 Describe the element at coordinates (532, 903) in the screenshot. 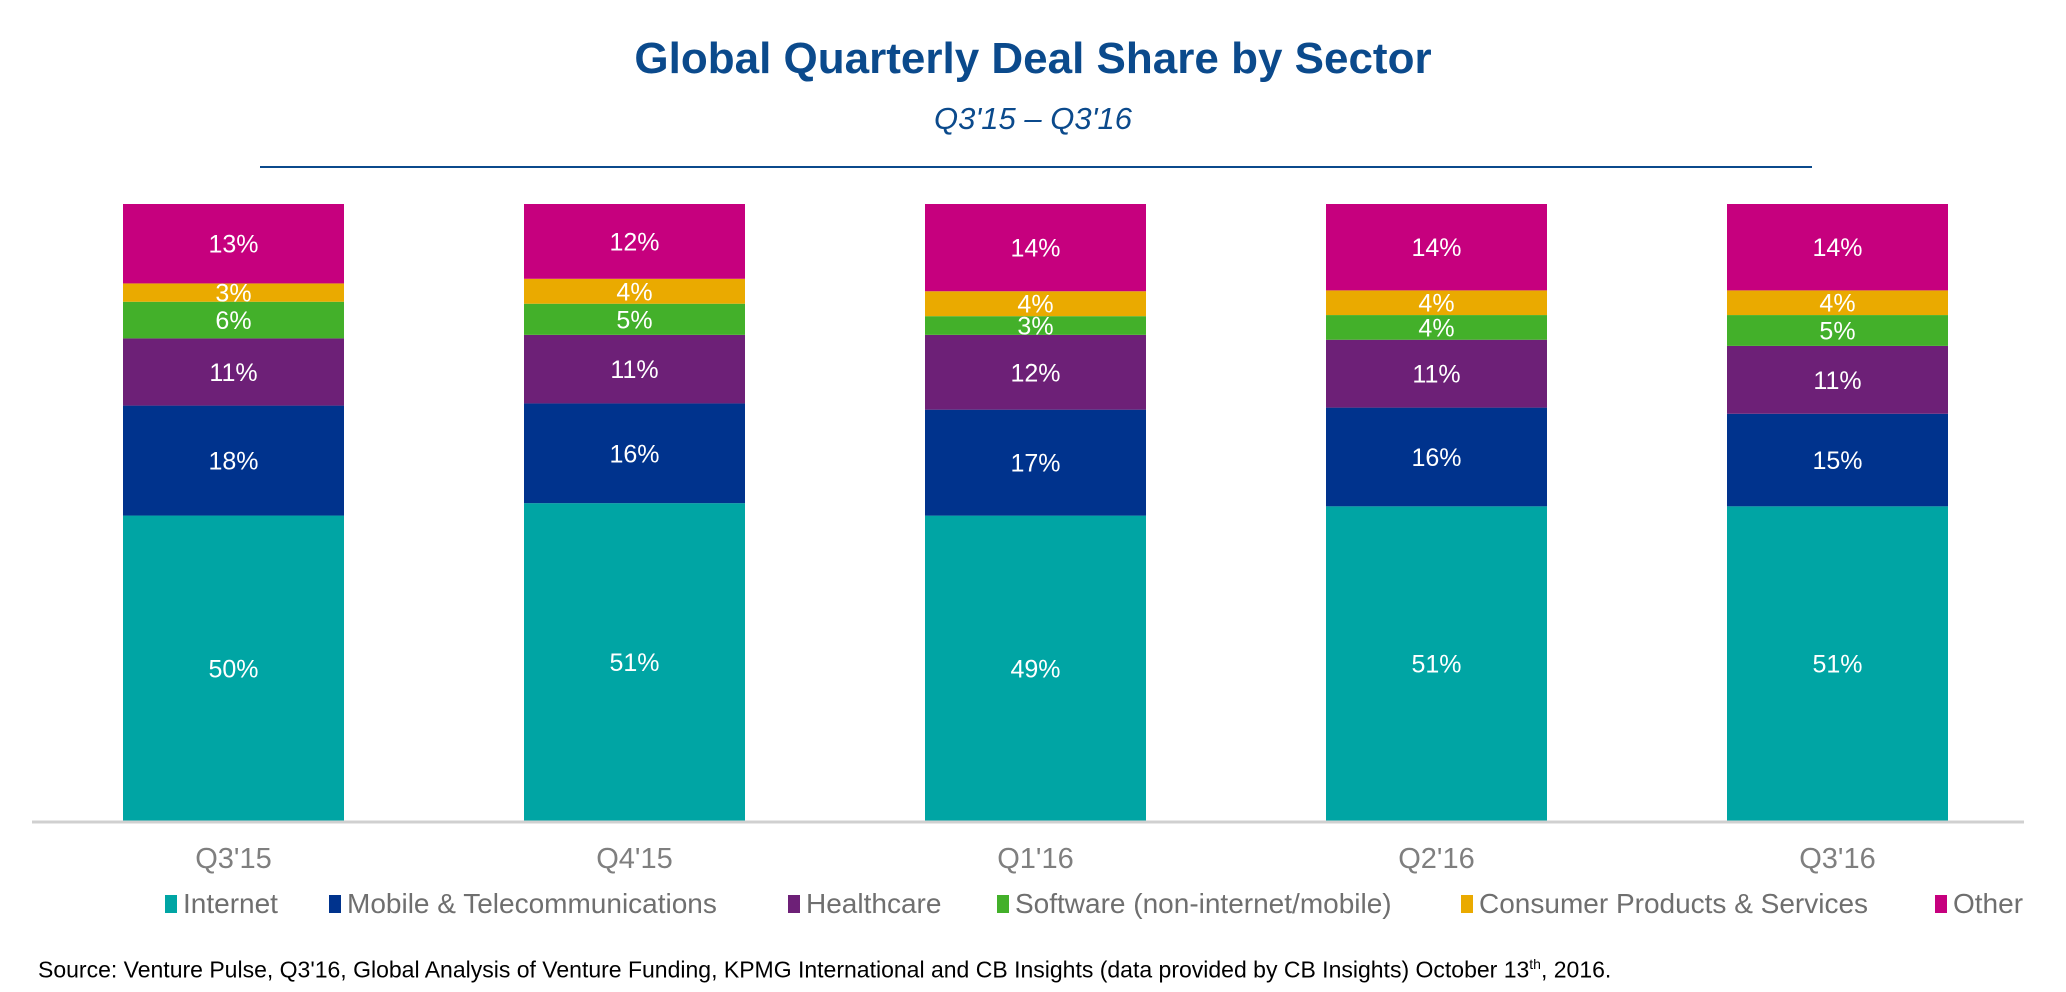

I see `legend-label: Mobile & Telecommunications` at that location.